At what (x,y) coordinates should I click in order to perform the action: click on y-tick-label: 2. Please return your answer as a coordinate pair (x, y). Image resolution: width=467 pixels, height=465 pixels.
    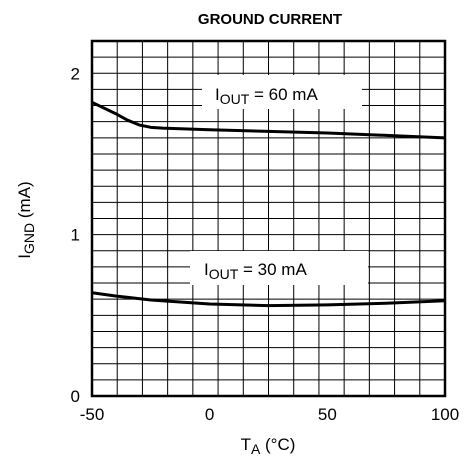
    Looking at the image, I should click on (75, 73).